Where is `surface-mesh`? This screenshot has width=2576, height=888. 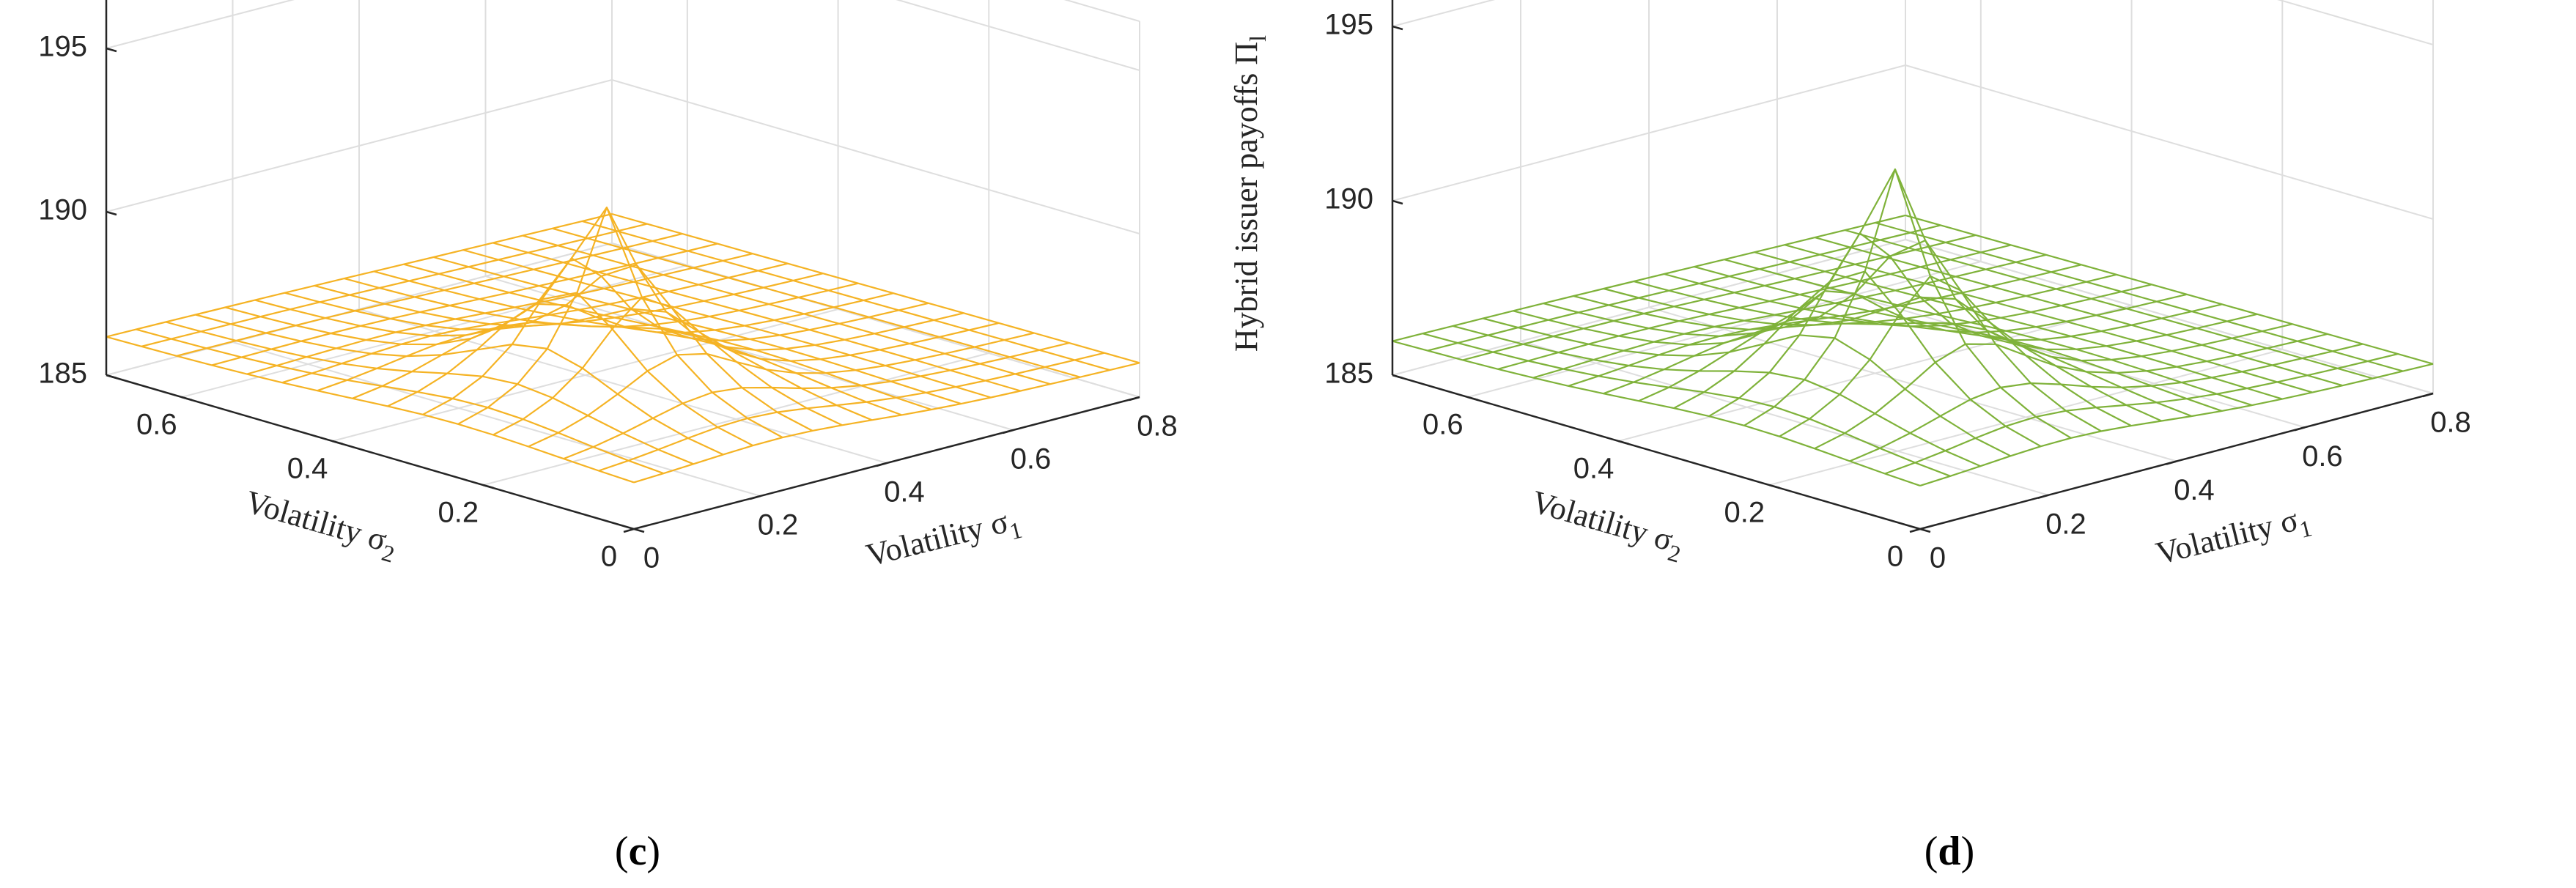 surface-mesh is located at coordinates (623, 345).